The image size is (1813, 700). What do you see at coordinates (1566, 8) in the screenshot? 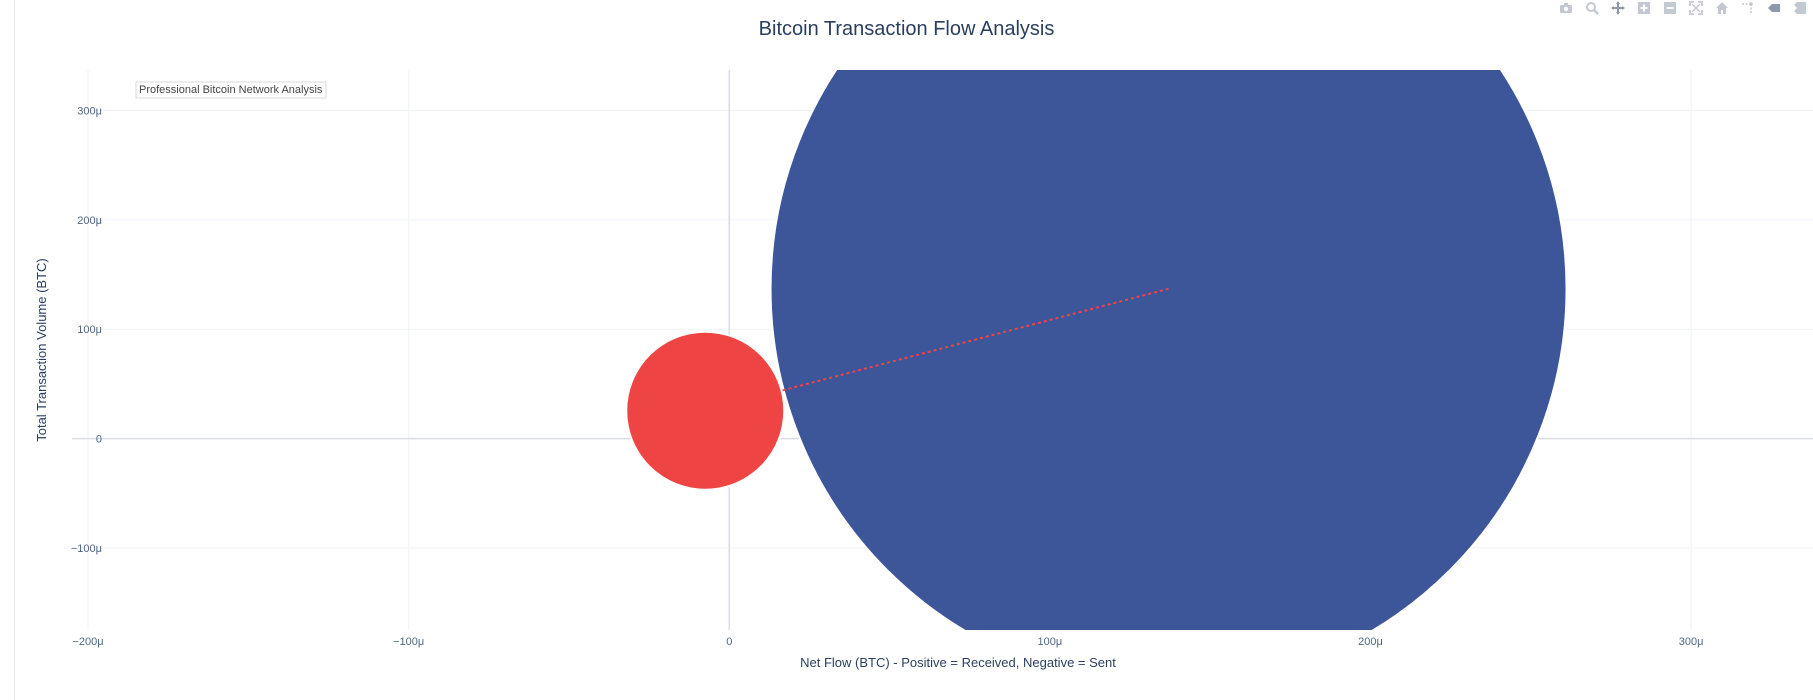
I see `camera-icon` at bounding box center [1566, 8].